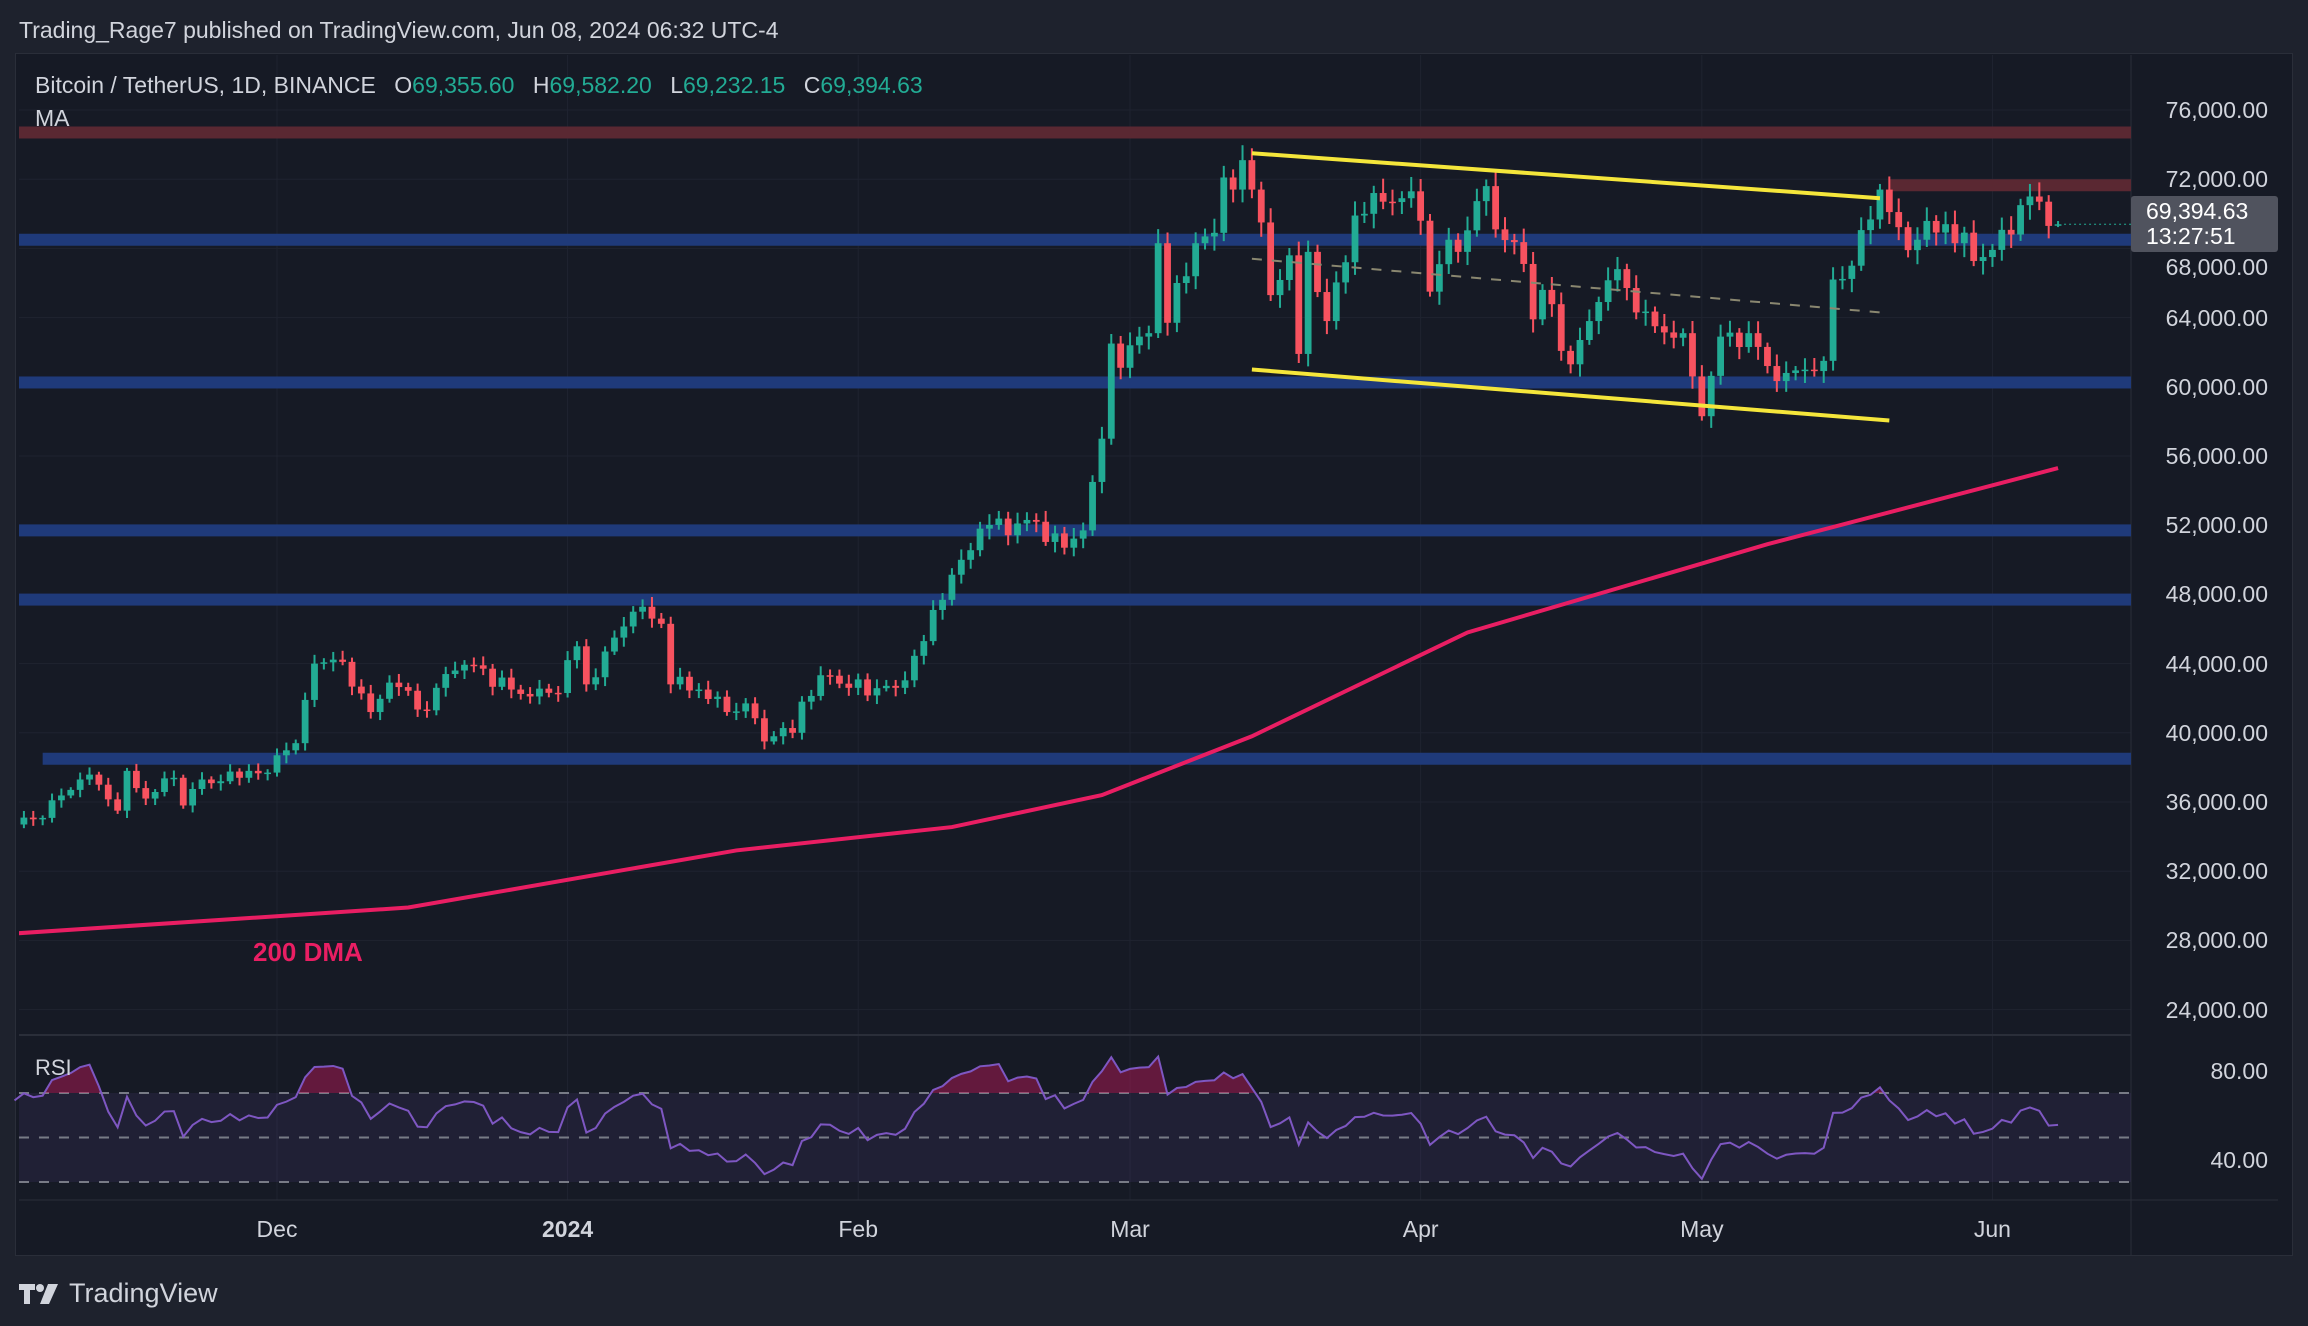 This screenshot has height=1326, width=2308. What do you see at coordinates (1566, 285) in the screenshot?
I see `channel-mid-trendline` at bounding box center [1566, 285].